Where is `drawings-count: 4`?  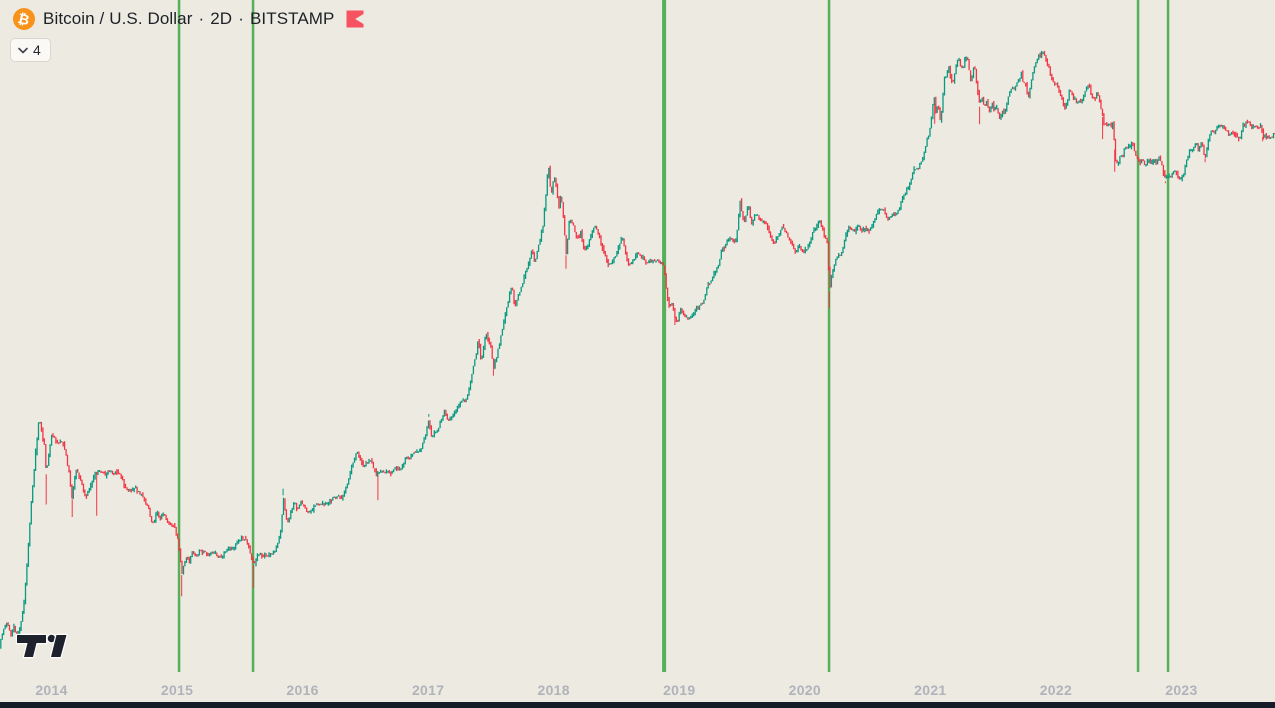 drawings-count: 4 is located at coordinates (37, 50).